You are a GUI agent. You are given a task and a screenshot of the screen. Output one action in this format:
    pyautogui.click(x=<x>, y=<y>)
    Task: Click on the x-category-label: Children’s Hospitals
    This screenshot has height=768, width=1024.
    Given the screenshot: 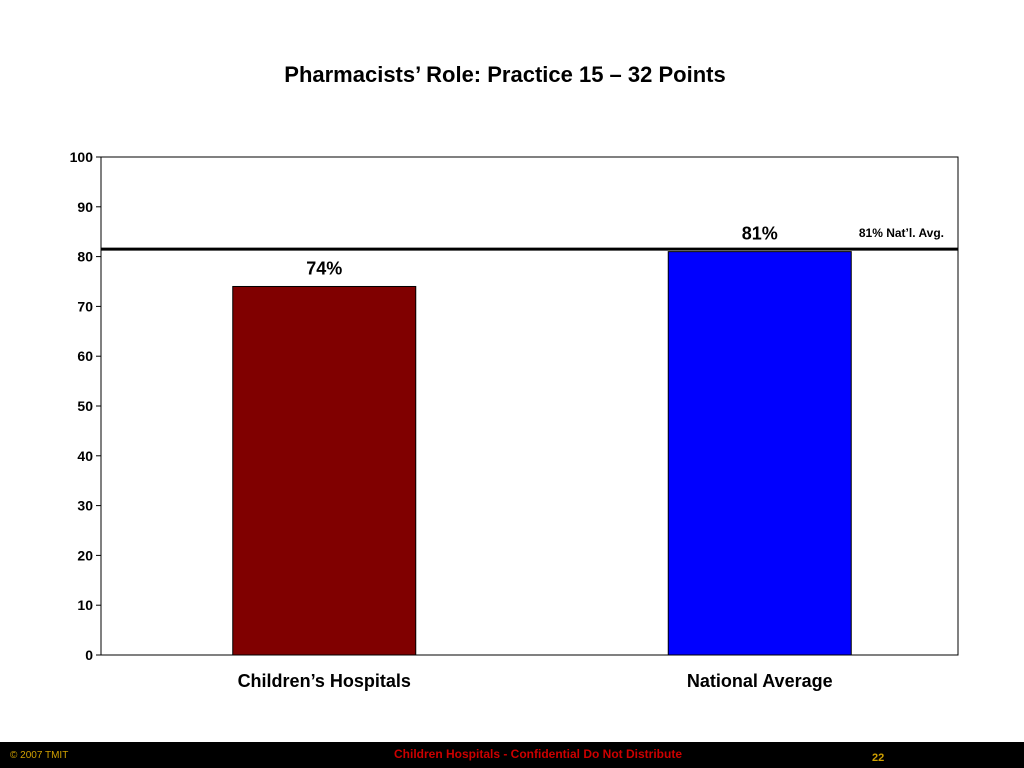 What is the action you would take?
    pyautogui.click(x=324, y=681)
    